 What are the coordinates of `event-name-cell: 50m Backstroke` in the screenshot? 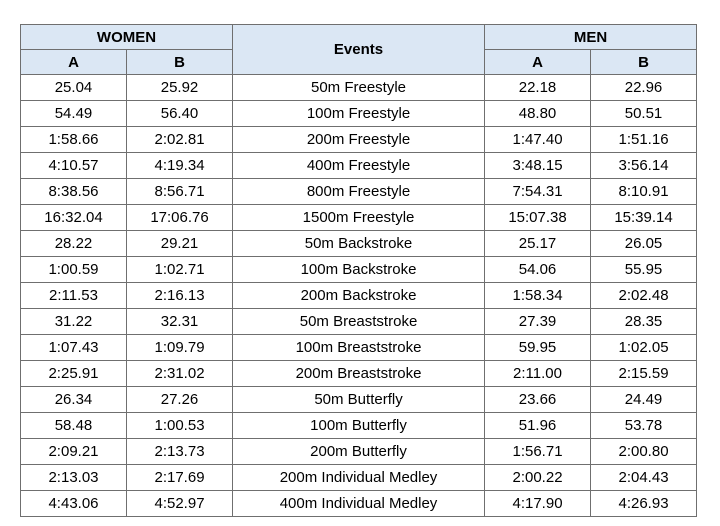 It's located at (359, 243).